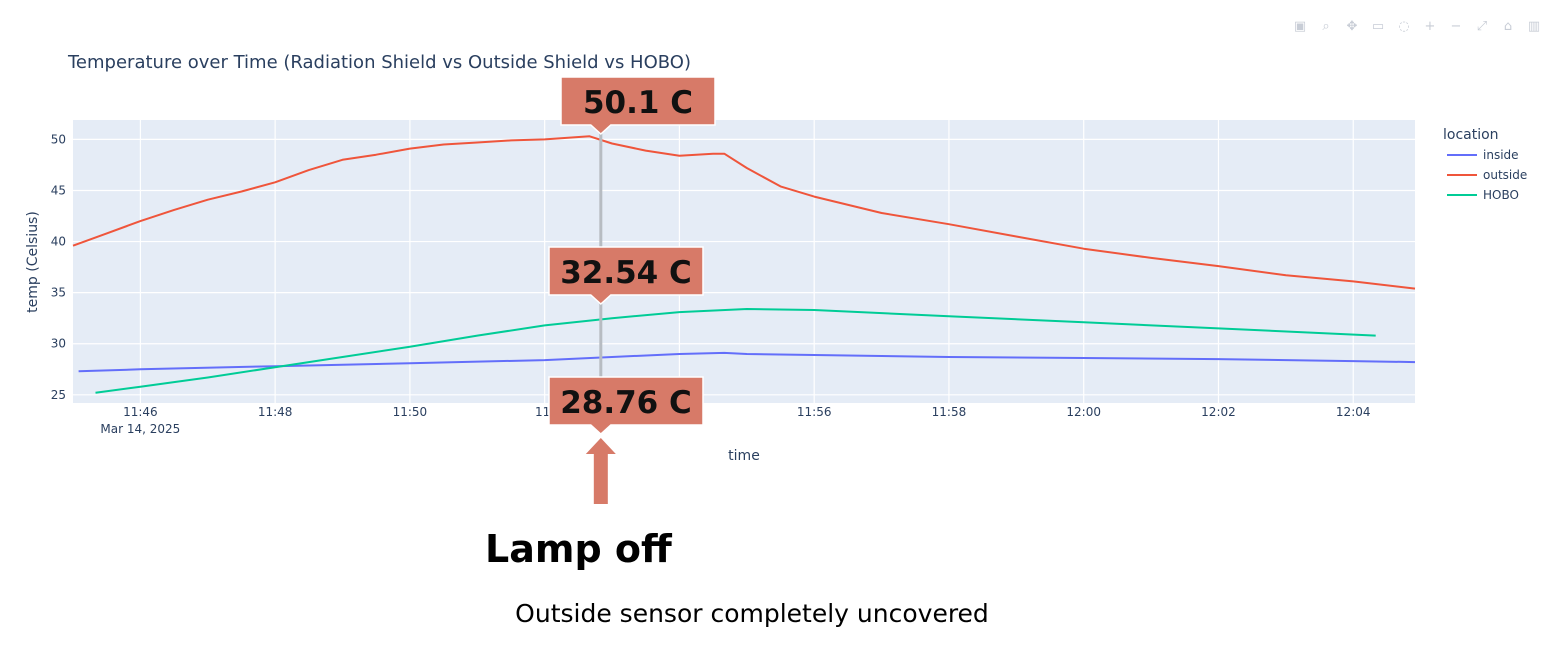 The width and height of the screenshot is (1558, 658). I want to click on zoom-out-icon: −, so click(1456, 26).